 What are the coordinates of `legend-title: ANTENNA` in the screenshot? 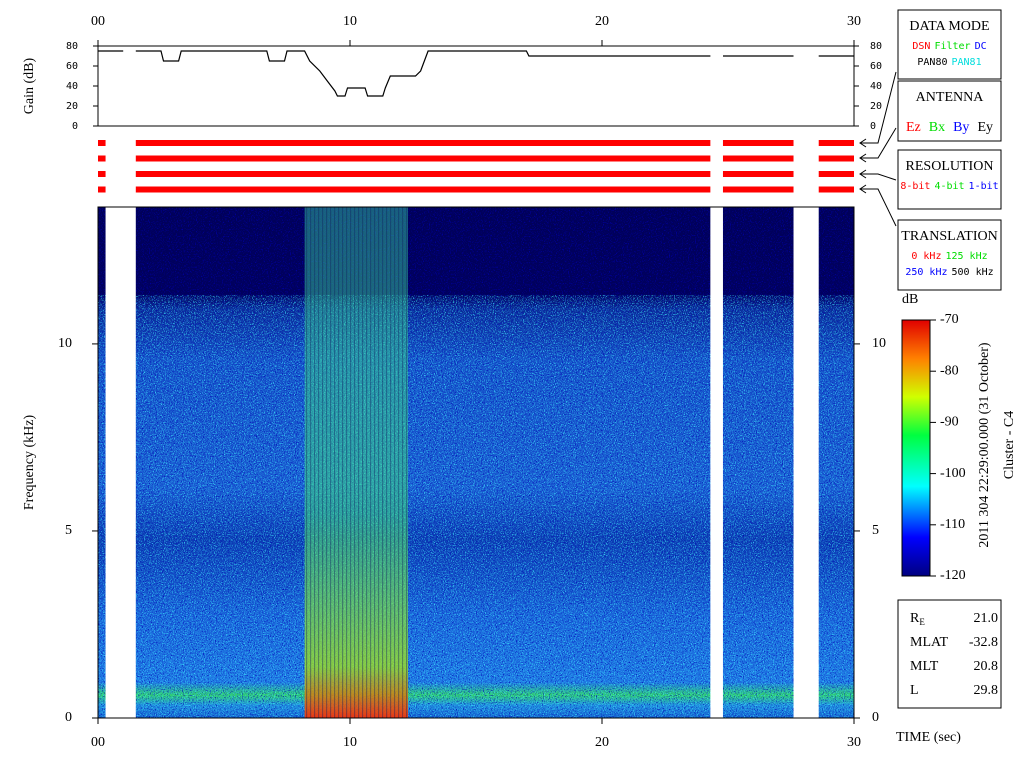 It's located at (950, 97).